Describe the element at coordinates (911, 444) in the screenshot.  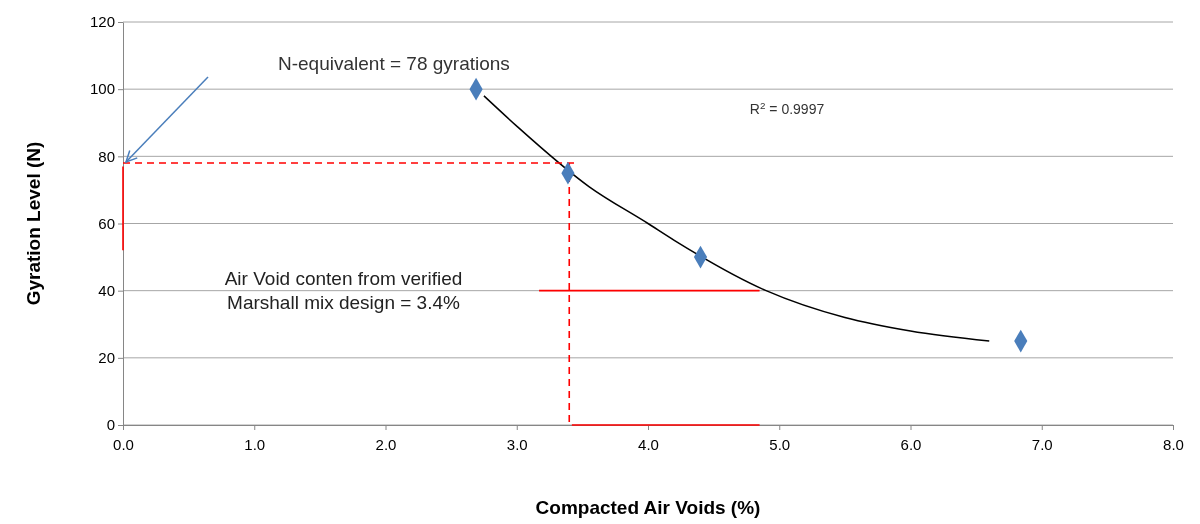
I see `x-tick-label: 6.0` at that location.